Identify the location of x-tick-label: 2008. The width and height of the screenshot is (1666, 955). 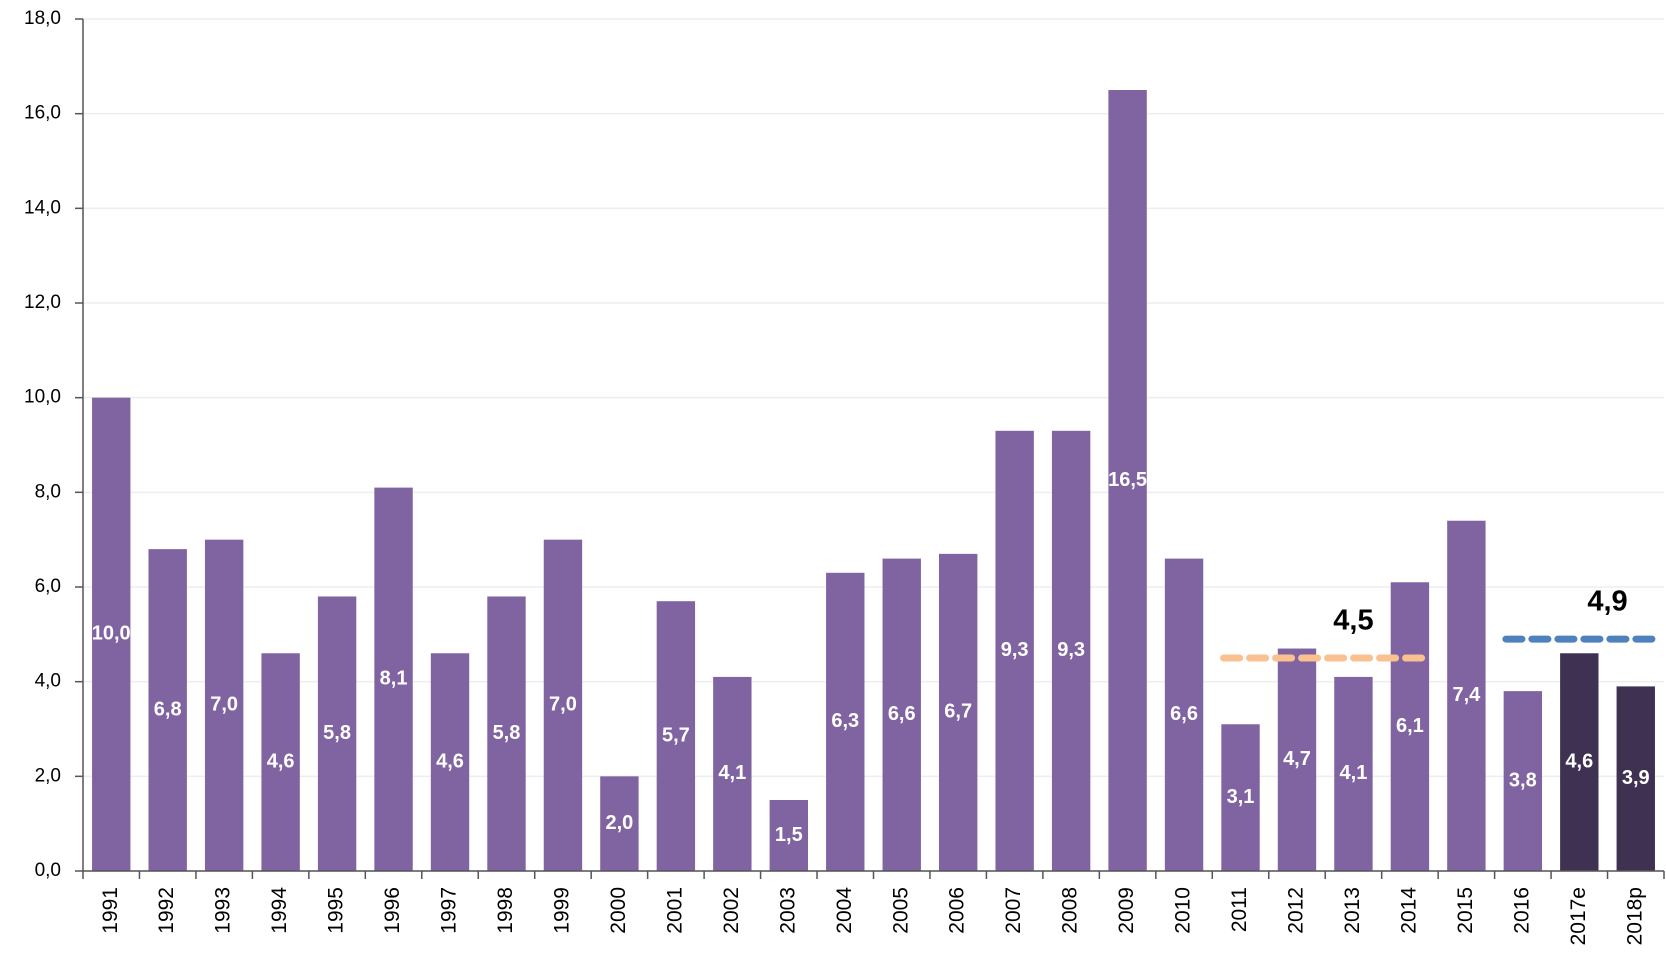
(1070, 910).